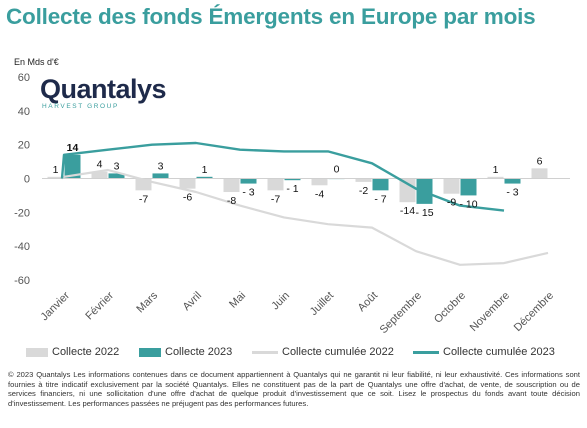 The image size is (587, 428). Describe the element at coordinates (540, 161) in the screenshot. I see `data-label-collecte-2022: 6` at that location.